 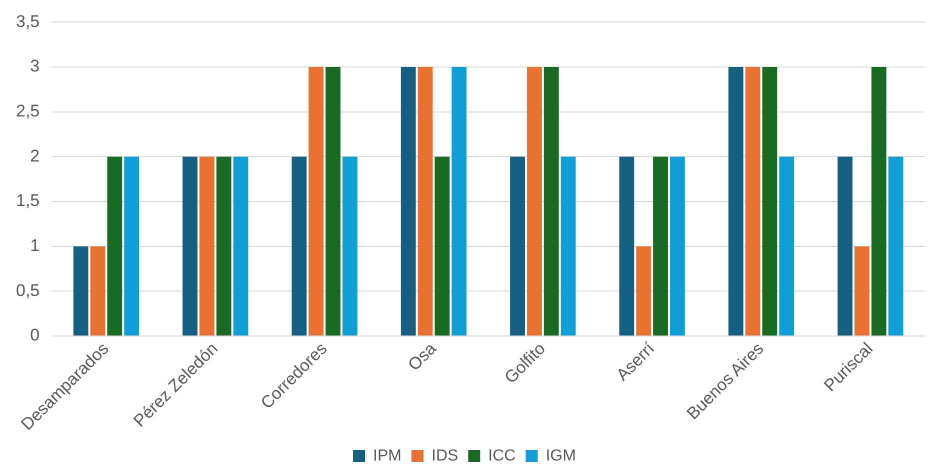 I want to click on y-tick-label: 1,5, so click(x=28, y=200).